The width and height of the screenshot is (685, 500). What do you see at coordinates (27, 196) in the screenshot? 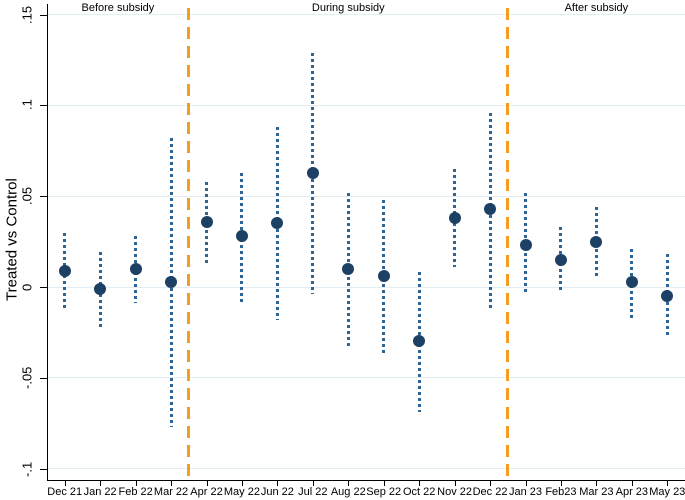
I see `y-tick-label: .05` at bounding box center [27, 196].